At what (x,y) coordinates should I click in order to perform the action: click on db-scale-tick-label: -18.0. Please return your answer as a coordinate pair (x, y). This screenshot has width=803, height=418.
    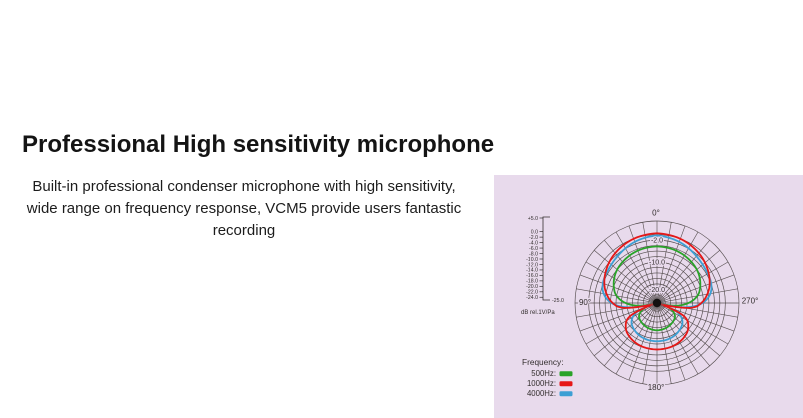
    Looking at the image, I should click on (532, 282).